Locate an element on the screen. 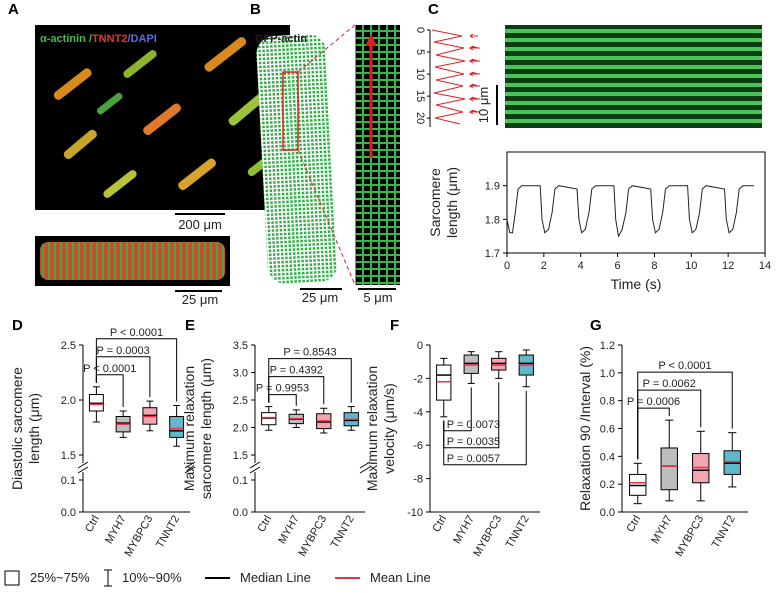 Image resolution: width=777 pixels, height=593 pixels. y-tick-label: 3.0 is located at coordinates (240, 374).